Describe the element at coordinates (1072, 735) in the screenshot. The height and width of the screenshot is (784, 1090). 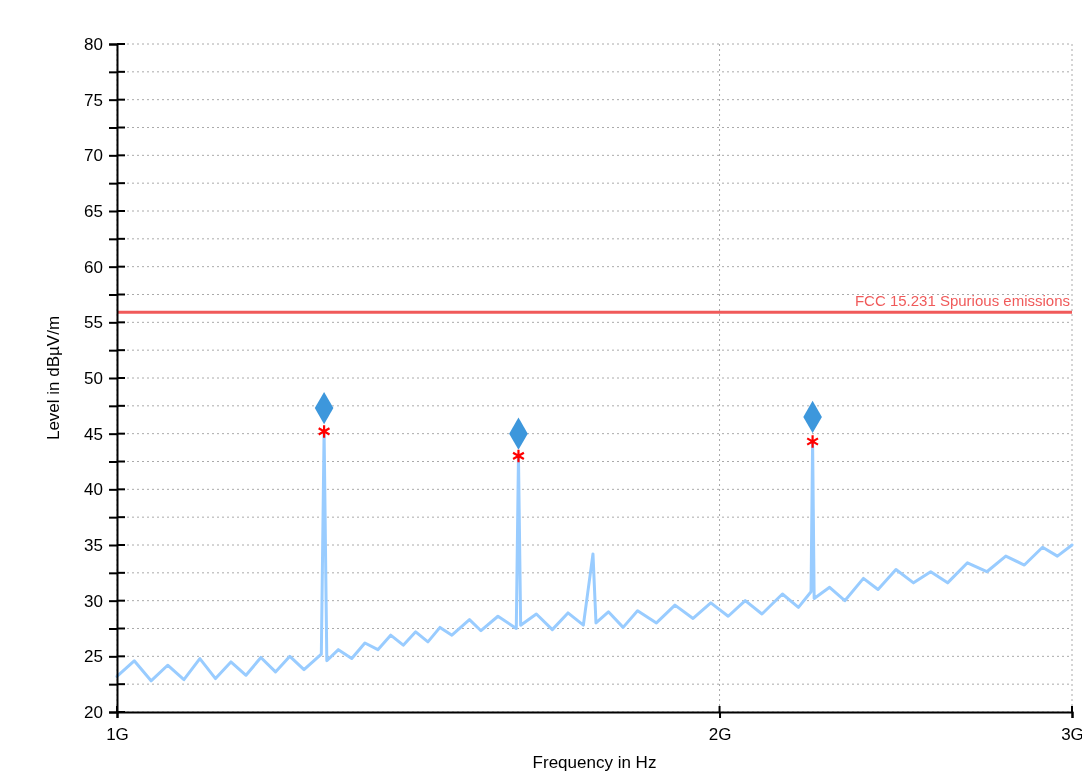
I see `x-tick-label: 3G` at that location.